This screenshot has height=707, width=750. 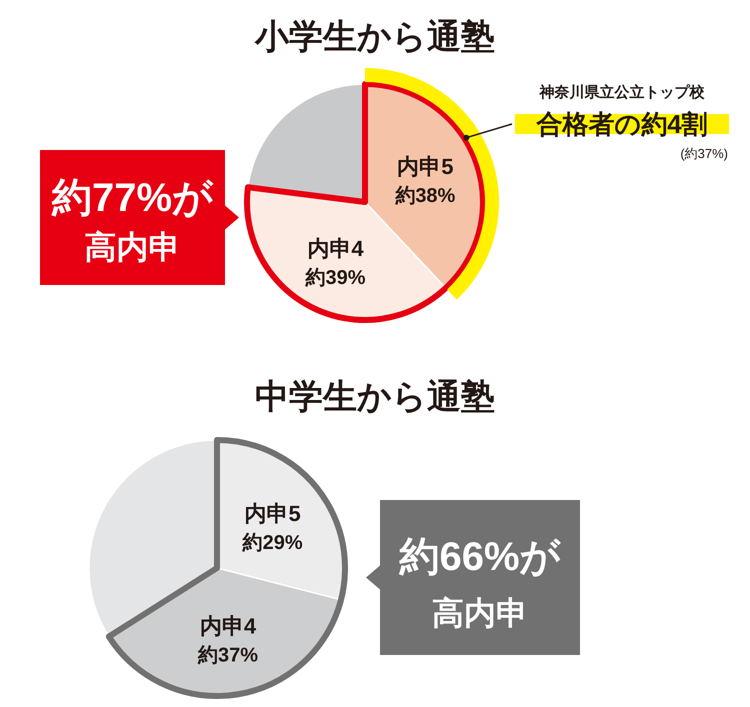 I want to click on text: 約77%が, so click(x=132, y=198).